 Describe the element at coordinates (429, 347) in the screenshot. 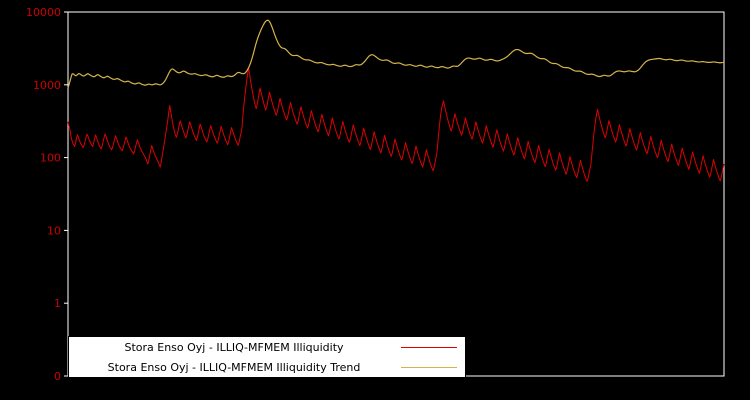

I see `legend-swatch-illiquidity` at that location.